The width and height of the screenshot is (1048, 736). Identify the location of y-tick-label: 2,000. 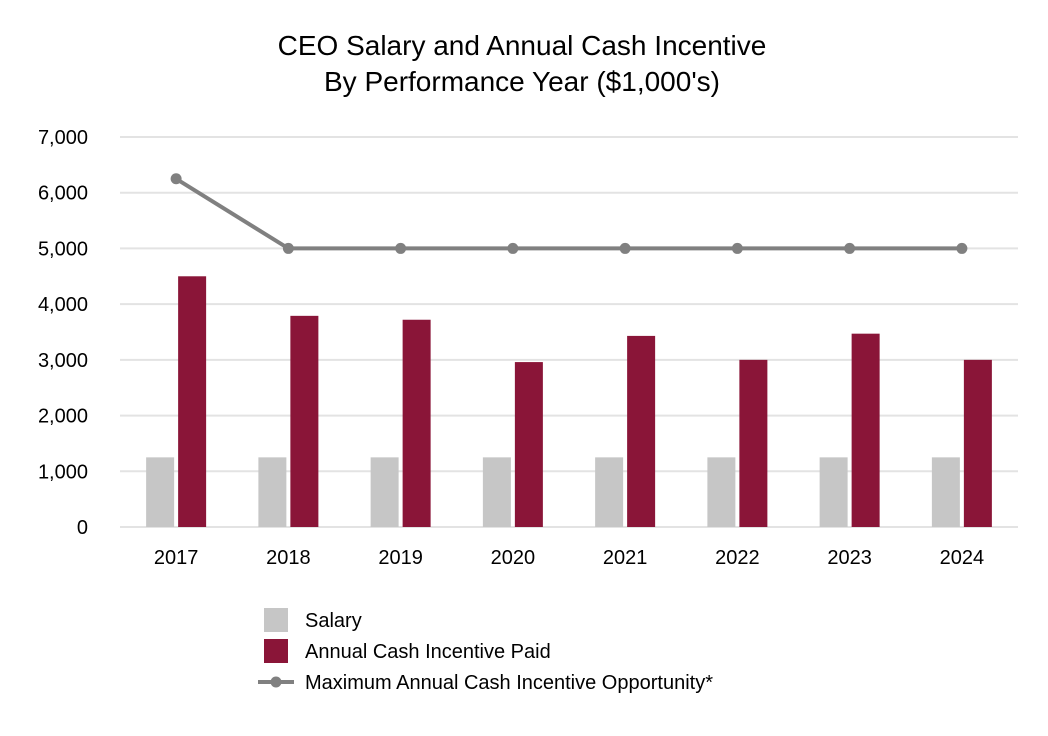
(63, 417).